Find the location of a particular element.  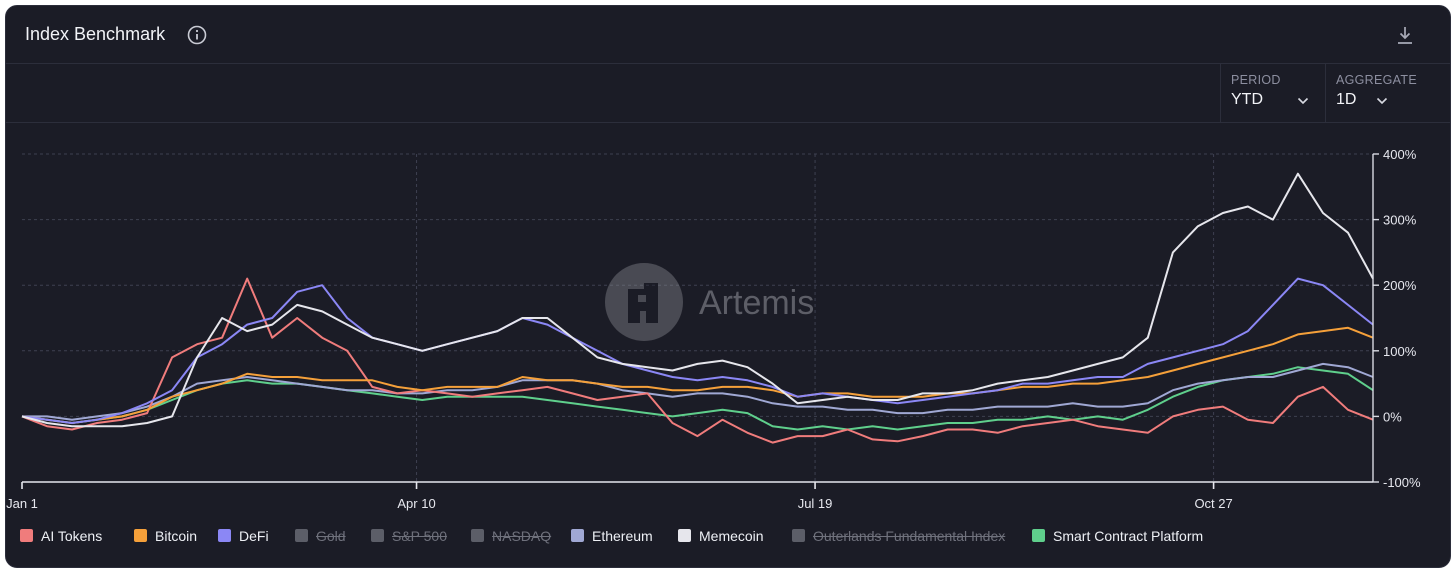

legend-label: Smart Contract Platform is located at coordinates (1128, 536).